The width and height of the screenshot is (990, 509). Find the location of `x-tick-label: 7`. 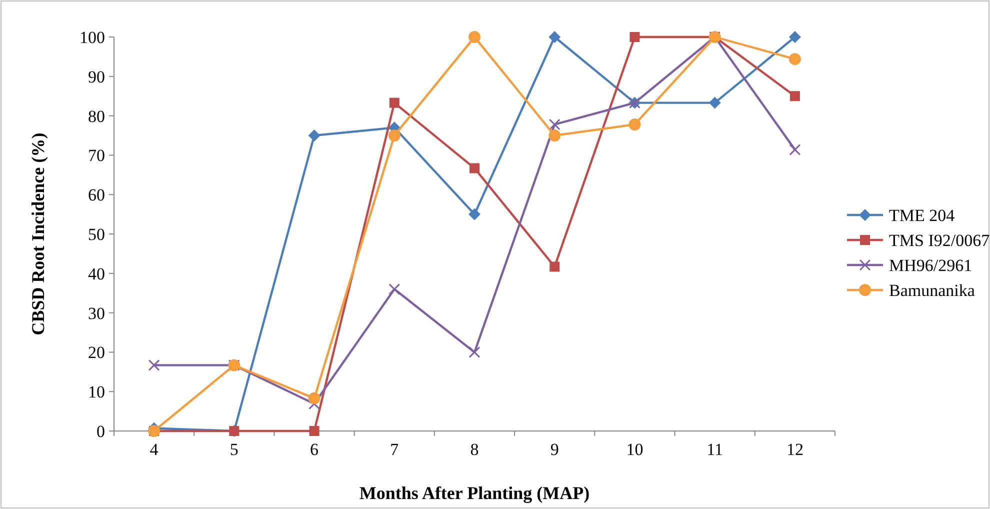

x-tick-label: 7 is located at coordinates (395, 449).